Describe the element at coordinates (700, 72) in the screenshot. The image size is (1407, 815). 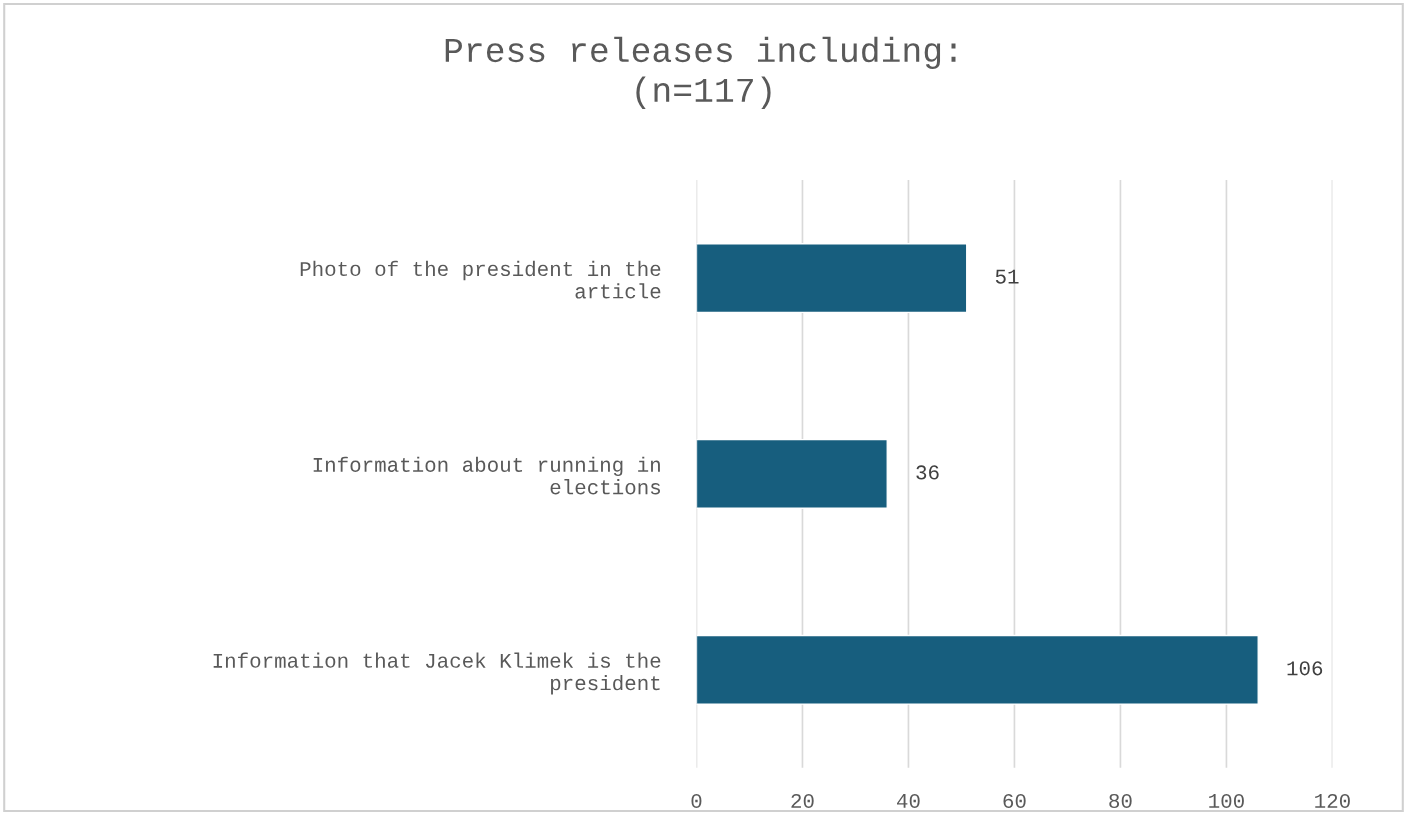
I see `chart-title: Press releases including: (n=117)` at that location.